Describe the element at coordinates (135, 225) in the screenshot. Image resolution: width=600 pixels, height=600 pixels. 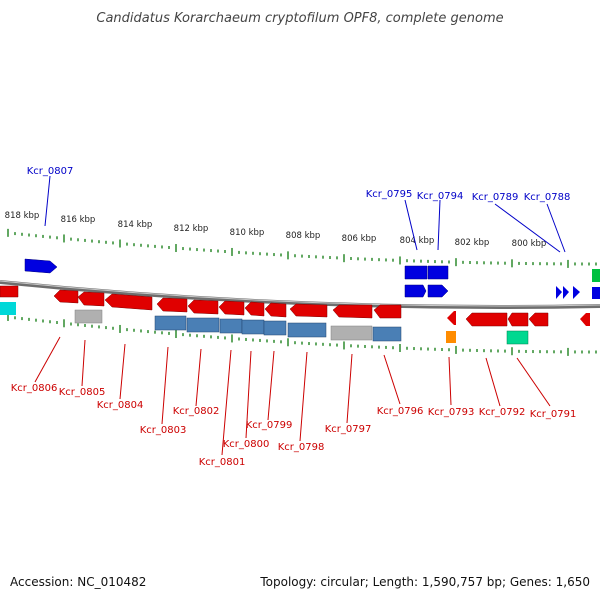
I see `scale-label-814: 814 kbp` at that location.